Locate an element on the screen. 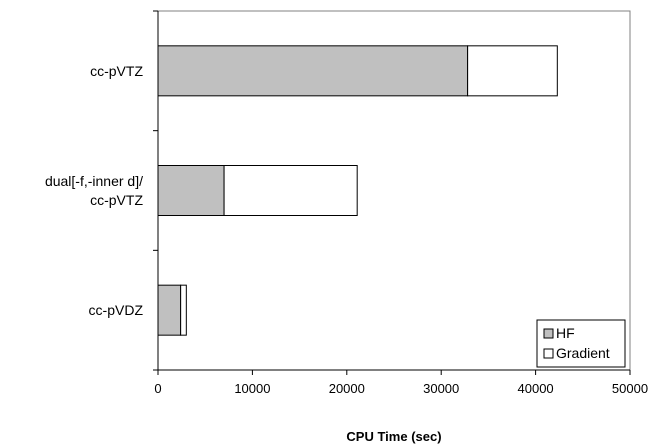 The image size is (652, 445). x-axis-title: CPU Time (sec) is located at coordinates (393, 436).